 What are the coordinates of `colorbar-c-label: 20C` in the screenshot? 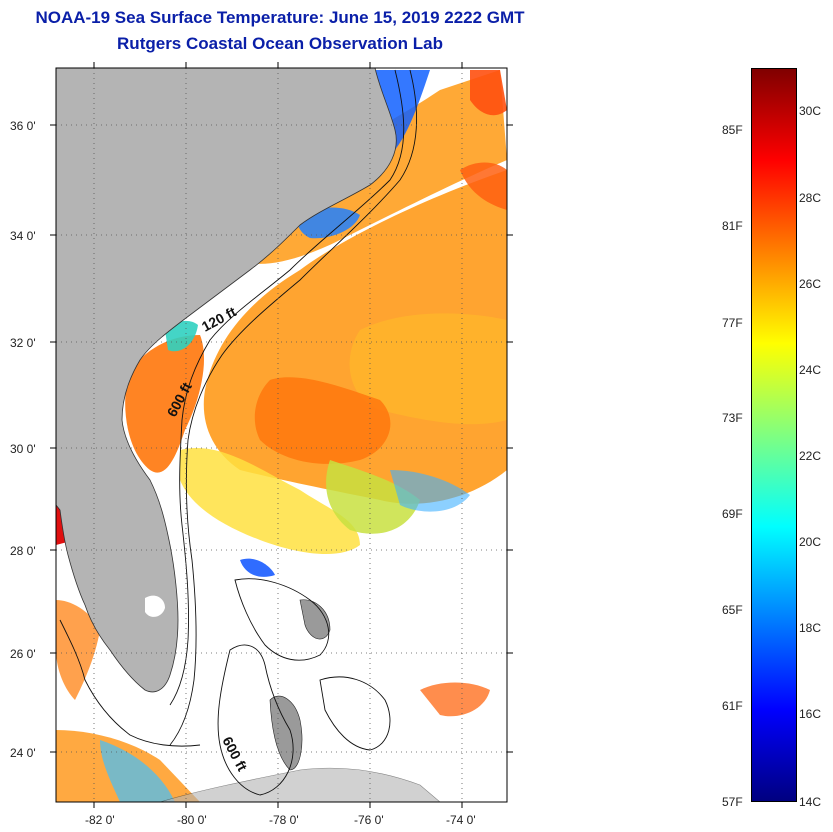 It's located at (810, 542).